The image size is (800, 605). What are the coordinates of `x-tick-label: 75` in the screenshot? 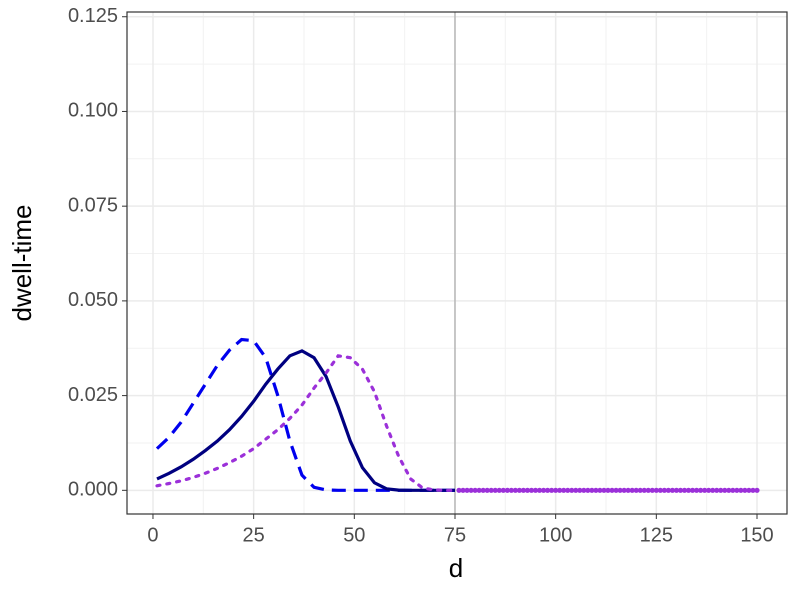 It's located at (455, 535).